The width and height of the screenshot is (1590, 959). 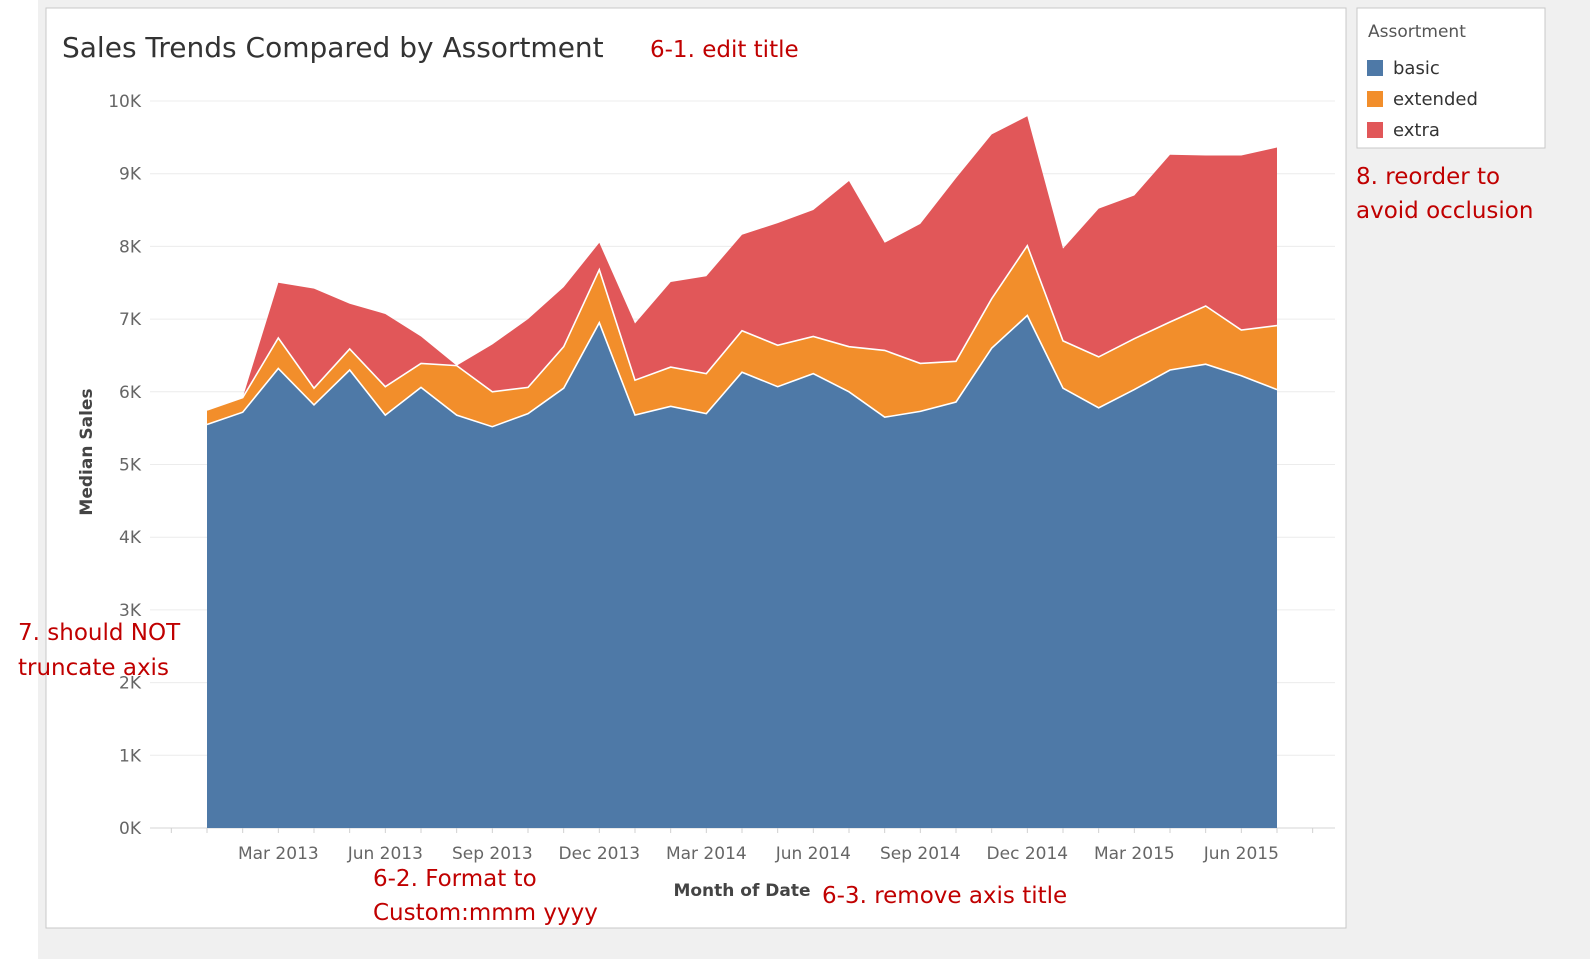 What do you see at coordinates (130, 829) in the screenshot?
I see `y-tick-label: 0K` at bounding box center [130, 829].